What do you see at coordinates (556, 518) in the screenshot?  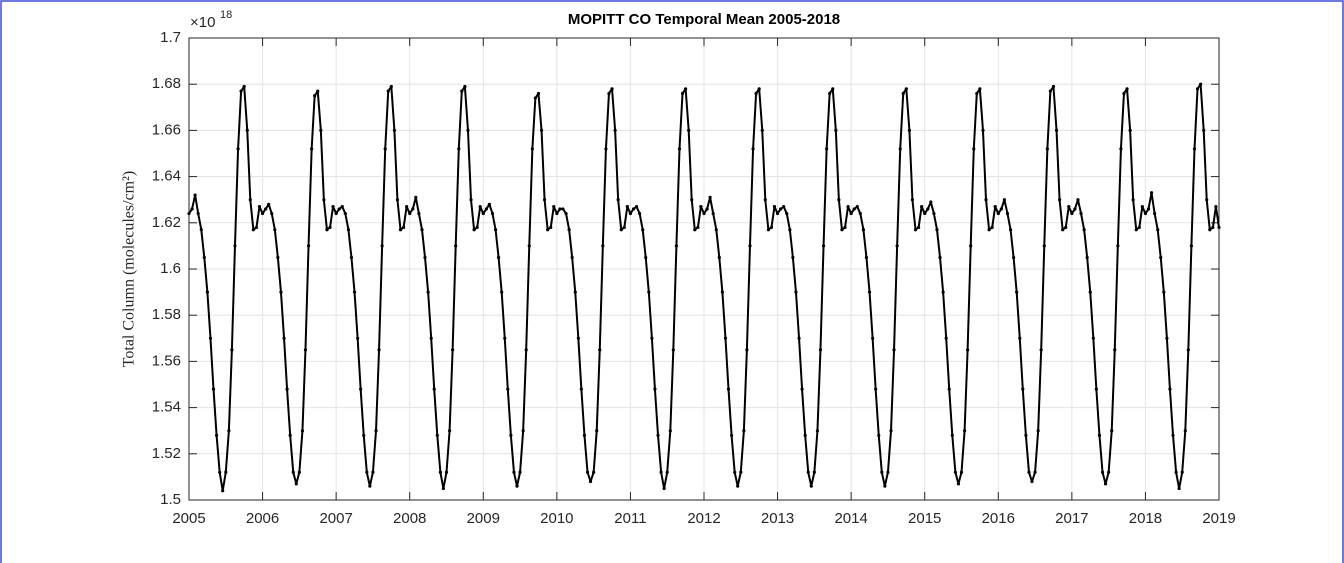 I see `x-tick-label: 2010` at bounding box center [556, 518].